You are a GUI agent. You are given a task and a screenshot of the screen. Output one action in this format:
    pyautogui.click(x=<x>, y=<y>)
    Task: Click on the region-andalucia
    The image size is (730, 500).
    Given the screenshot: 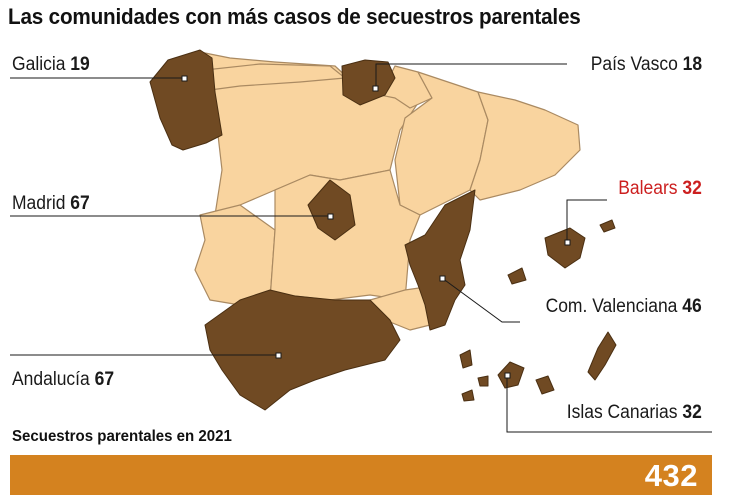 What is the action you would take?
    pyautogui.click(x=302, y=350)
    